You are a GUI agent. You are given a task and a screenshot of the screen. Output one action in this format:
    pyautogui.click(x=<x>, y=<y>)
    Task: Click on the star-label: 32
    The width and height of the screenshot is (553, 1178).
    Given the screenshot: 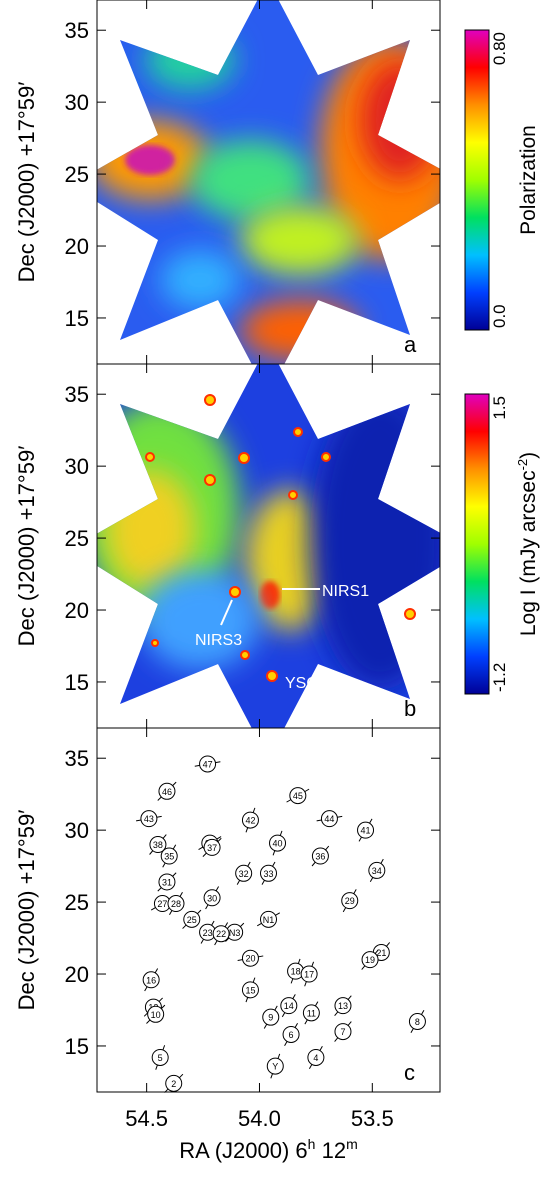 What is the action you would take?
    pyautogui.click(x=244, y=874)
    